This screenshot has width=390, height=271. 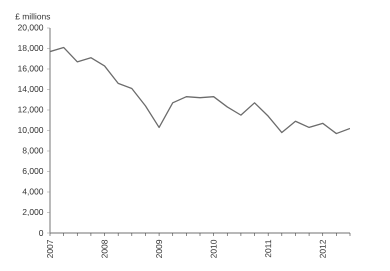 What do you see at coordinates (268, 249) in the screenshot?
I see `x-tick-label: 2011` at bounding box center [268, 249].